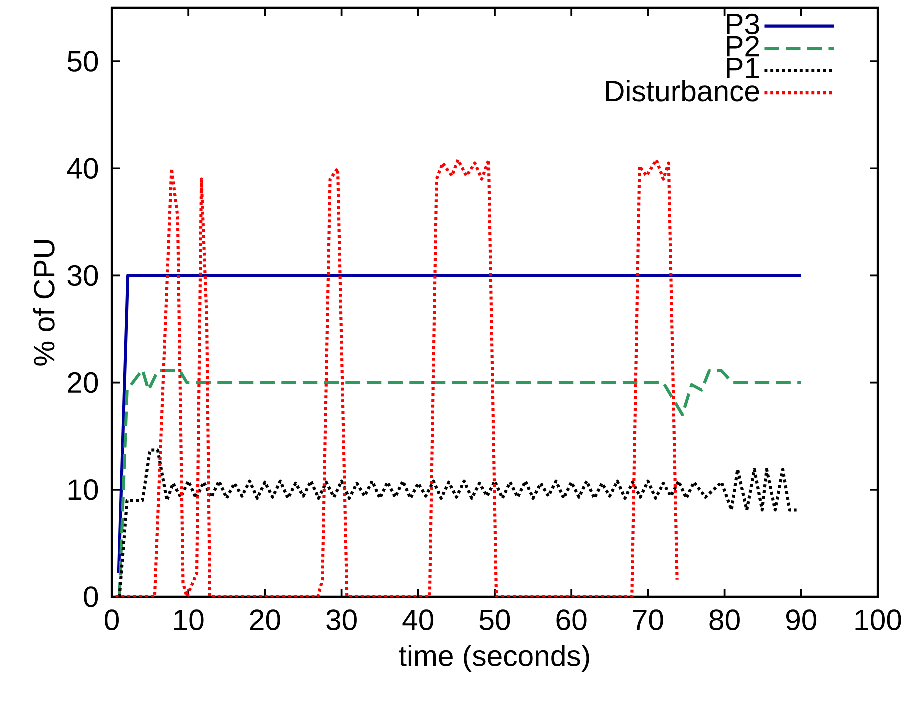 The width and height of the screenshot is (915, 712). What do you see at coordinates (83, 61) in the screenshot?
I see `y-tick-label: 50` at bounding box center [83, 61].